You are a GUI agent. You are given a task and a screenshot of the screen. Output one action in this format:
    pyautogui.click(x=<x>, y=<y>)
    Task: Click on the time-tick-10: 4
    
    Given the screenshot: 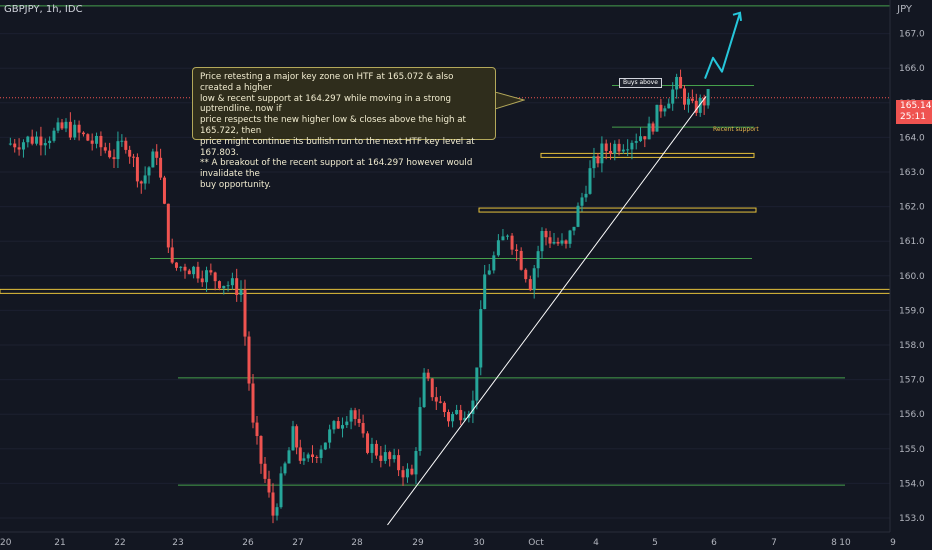 What is the action you would take?
    pyautogui.click(x=596, y=543)
    